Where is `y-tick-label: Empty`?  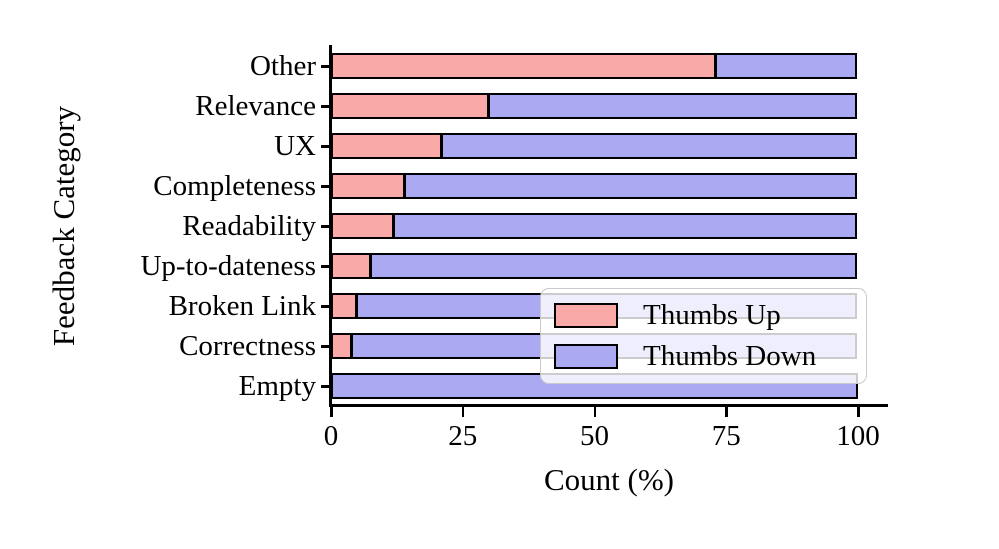 y-tick-label: Empty is located at coordinates (277, 386).